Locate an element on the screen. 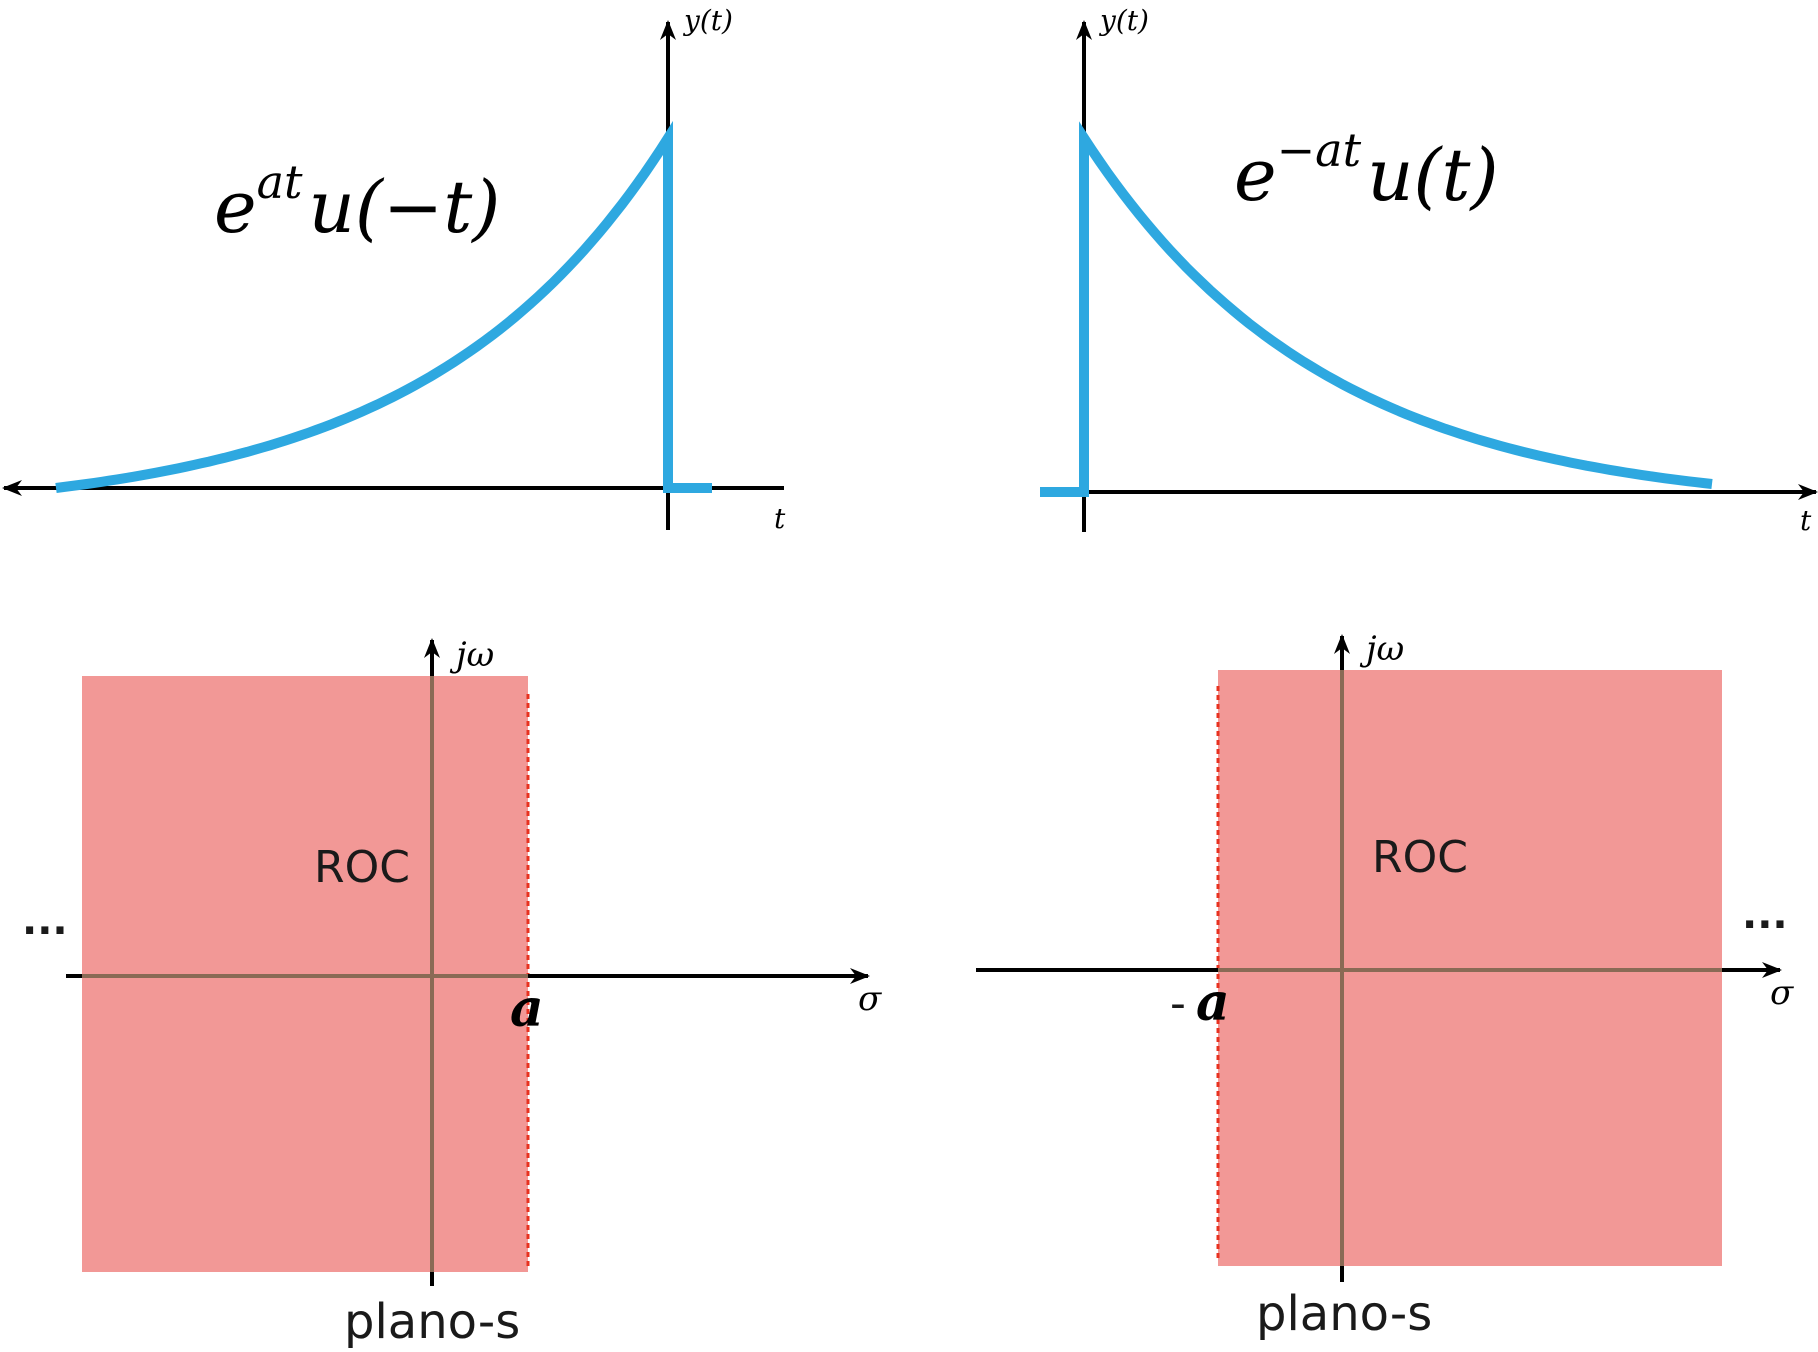  signal-curve-left is located at coordinates (383, 306).